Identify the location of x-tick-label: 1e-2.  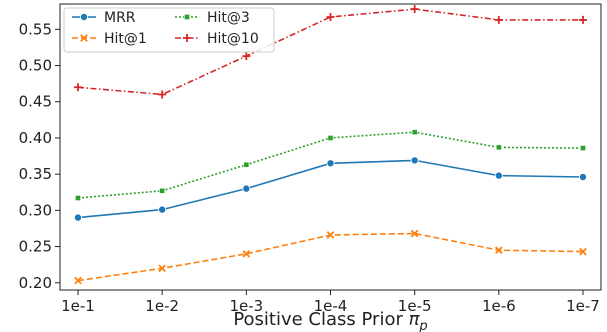
(162, 306).